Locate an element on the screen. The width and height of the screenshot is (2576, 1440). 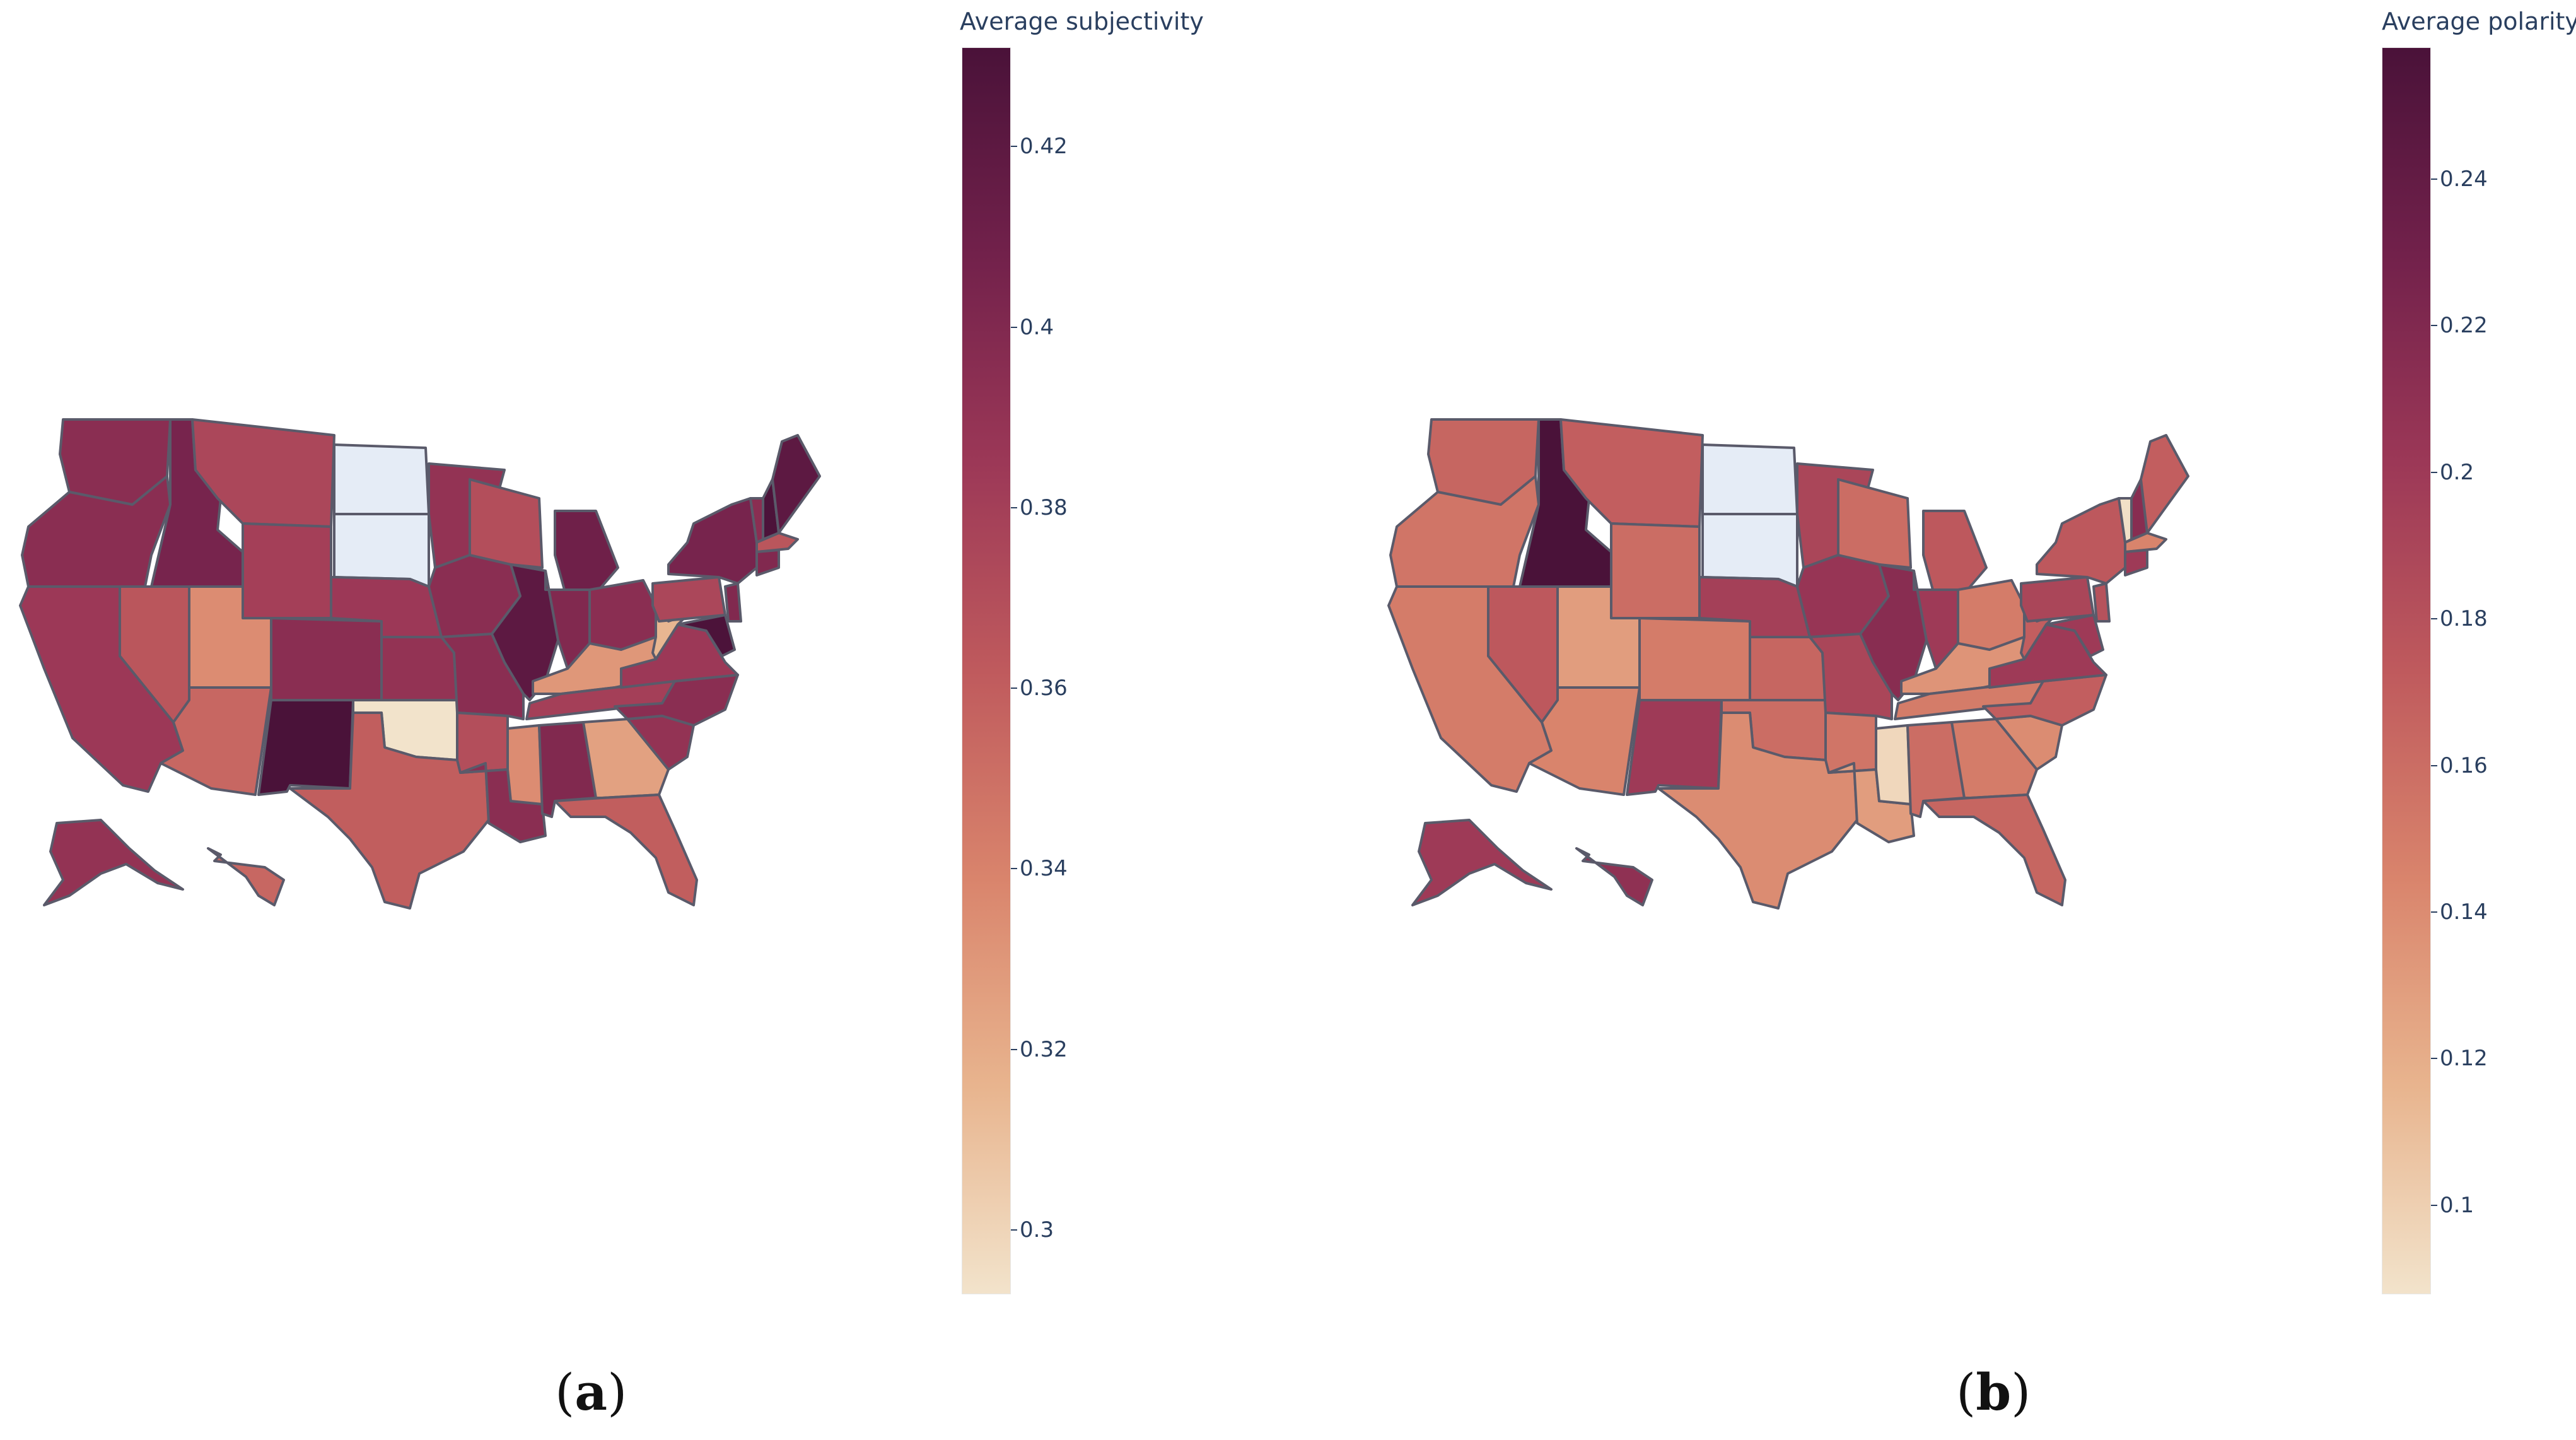
colorbar-tick-label: 0.4 is located at coordinates (1037, 327).